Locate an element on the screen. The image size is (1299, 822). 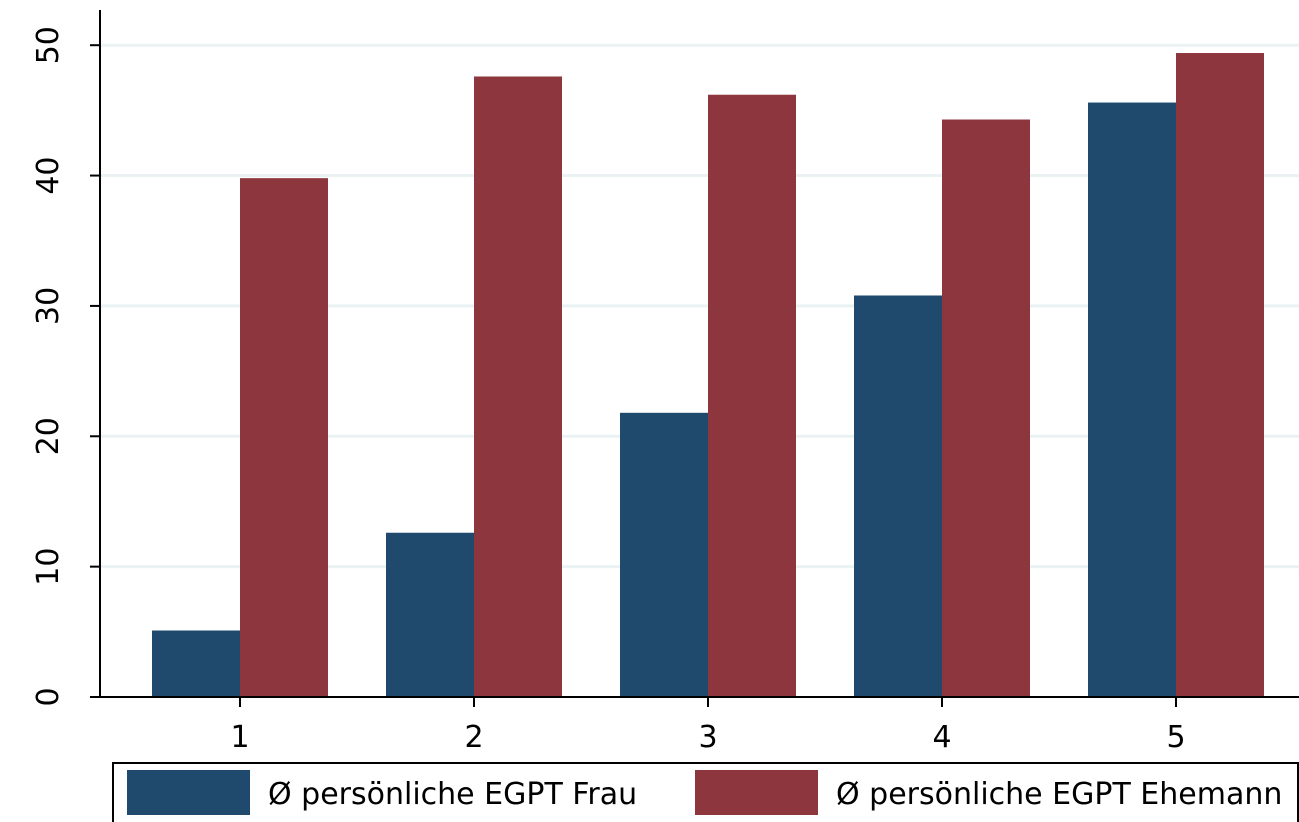
x-tick-label: 3 is located at coordinates (707, 737).